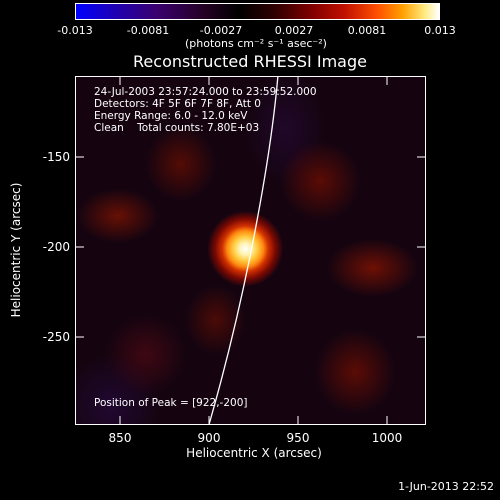  I want to click on y-tick-label: -200, so click(56, 247).